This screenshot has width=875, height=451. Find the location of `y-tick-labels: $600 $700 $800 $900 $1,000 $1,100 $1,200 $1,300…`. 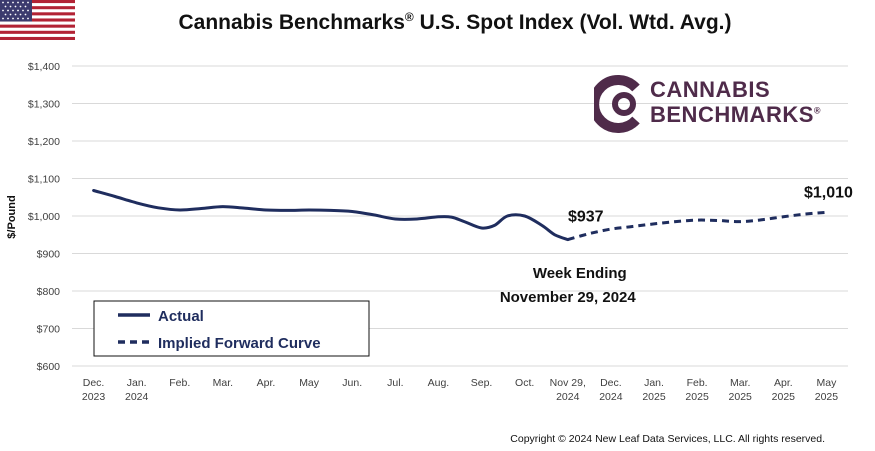

y-tick-labels: $600 $700 $800 $900 $1,000 $1,100 $1,200 $1,300… is located at coordinates (44, 217).